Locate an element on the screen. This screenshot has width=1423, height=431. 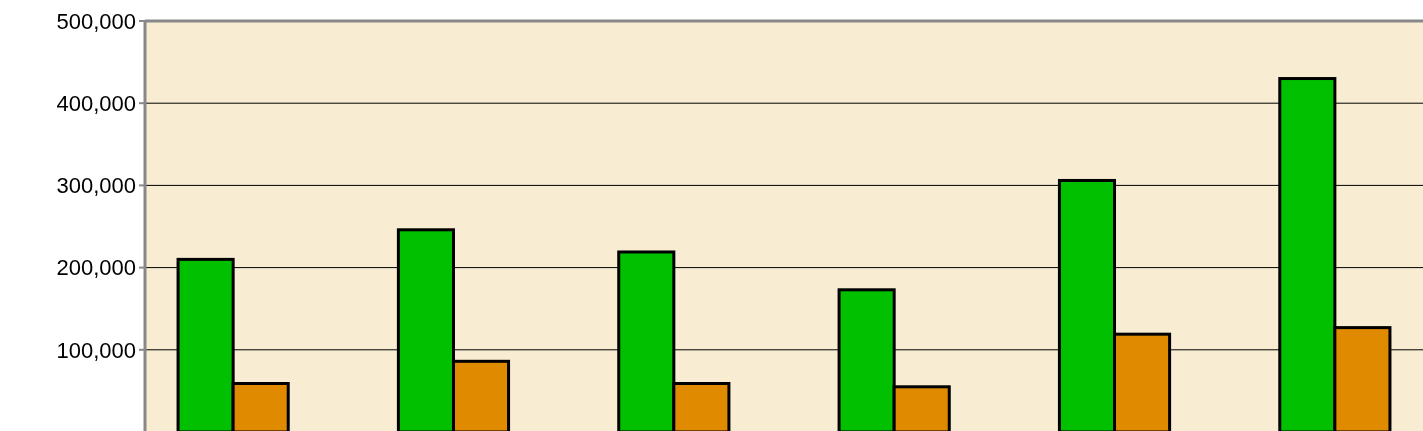
y-tick-label: 100,000 is located at coordinates (96, 350).